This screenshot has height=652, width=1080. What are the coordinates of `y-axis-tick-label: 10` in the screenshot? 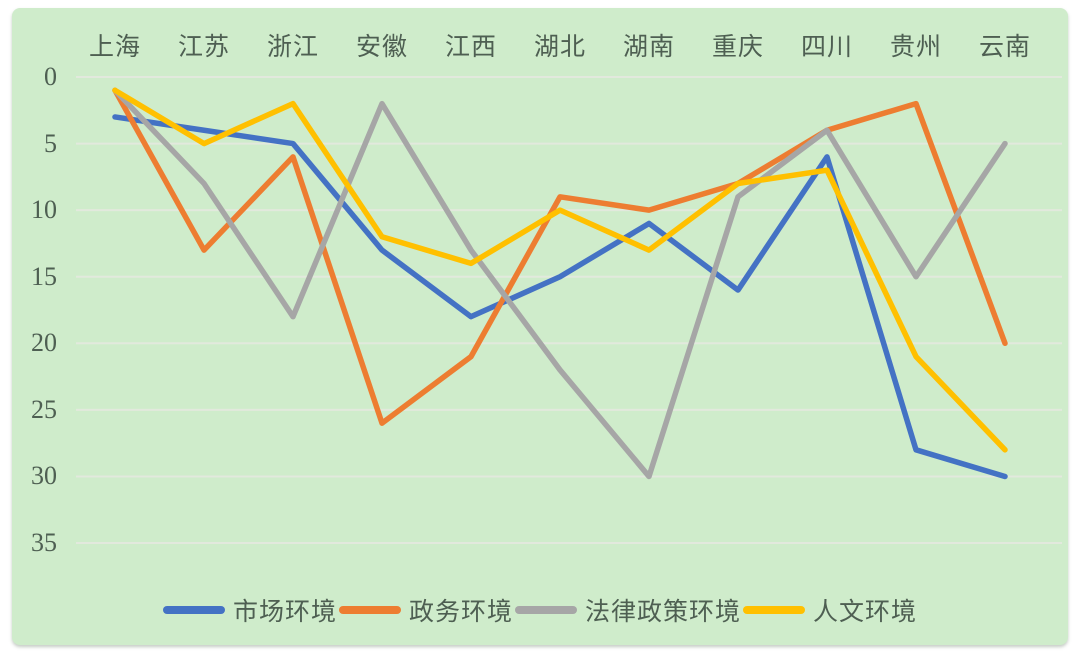 It's located at (44, 210).